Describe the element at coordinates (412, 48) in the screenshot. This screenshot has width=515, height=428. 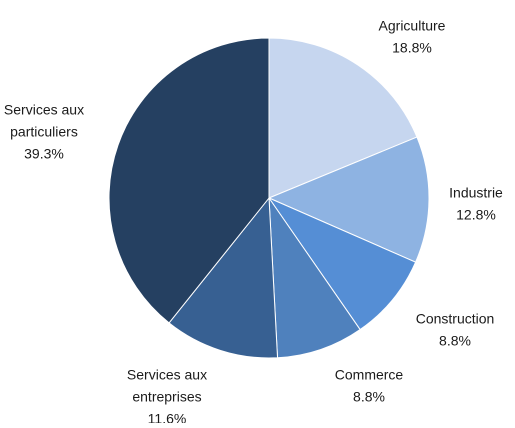
I see `slice-value-label: 18.8%` at that location.